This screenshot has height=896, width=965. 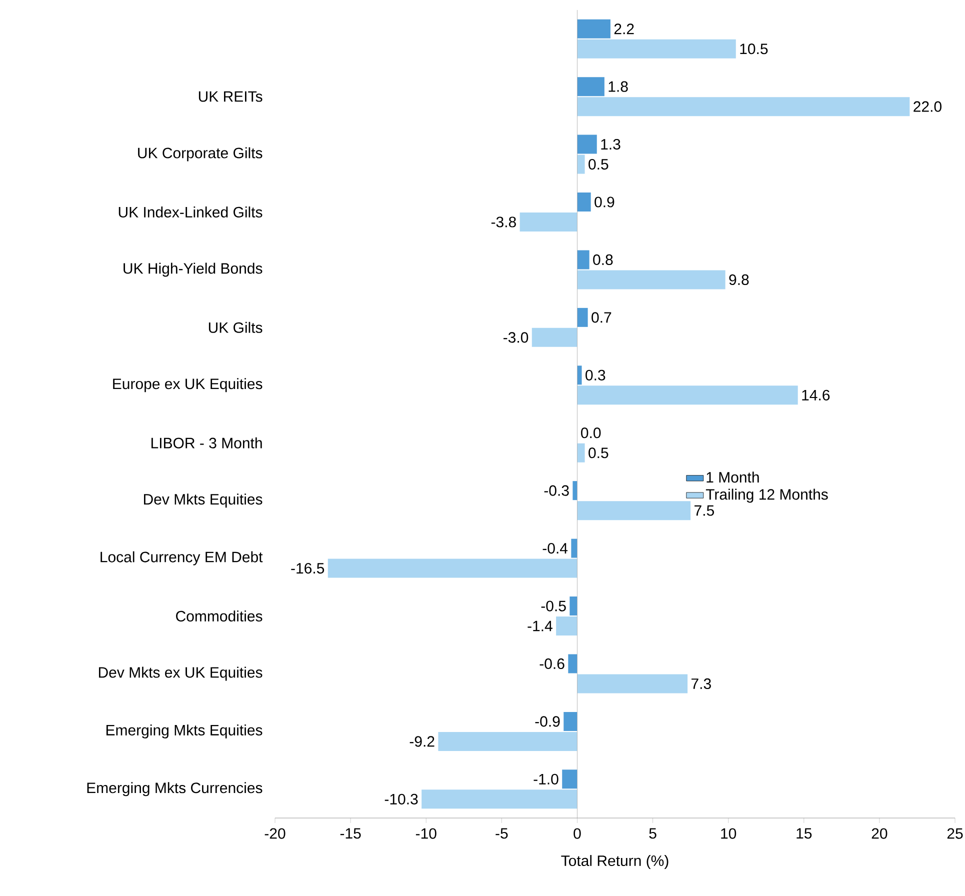 What do you see at coordinates (614, 862) in the screenshot?
I see `x-axis-title: Total Return (%)` at bounding box center [614, 862].